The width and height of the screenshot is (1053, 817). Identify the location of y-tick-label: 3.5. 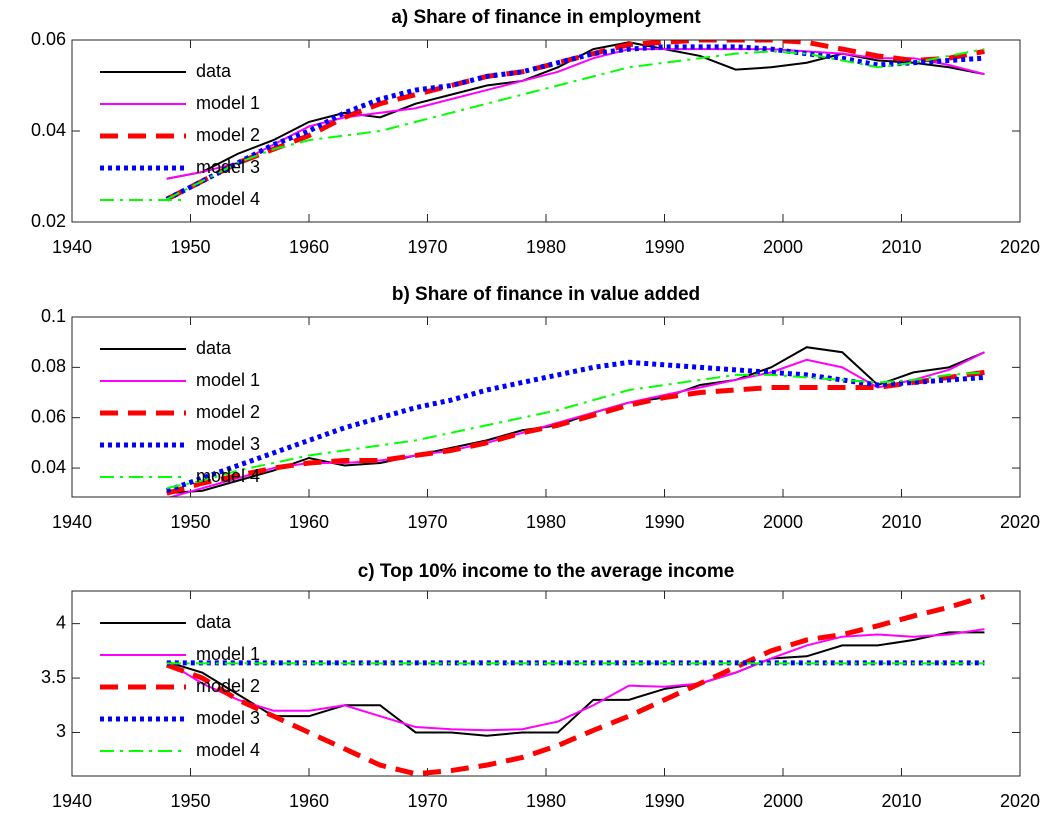
(53, 677).